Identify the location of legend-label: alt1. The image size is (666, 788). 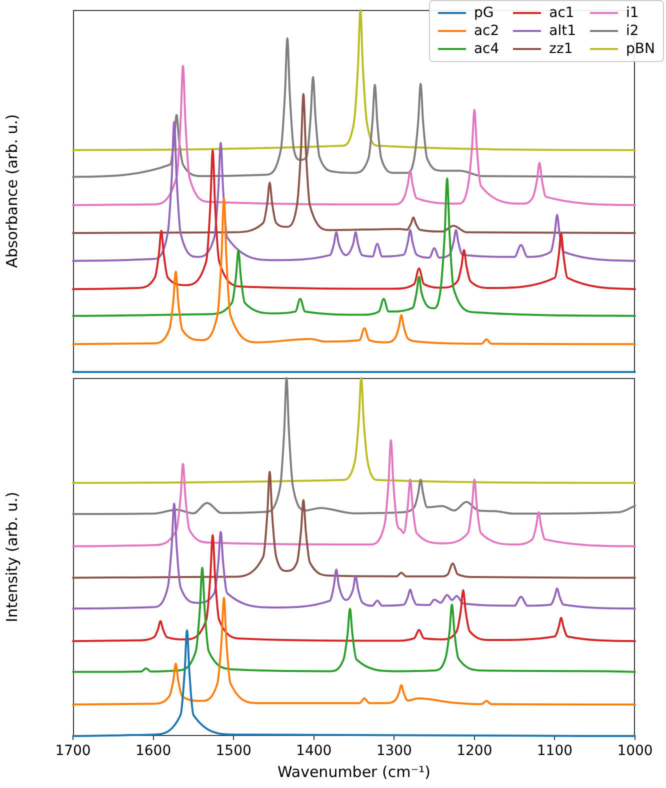
(562, 31).